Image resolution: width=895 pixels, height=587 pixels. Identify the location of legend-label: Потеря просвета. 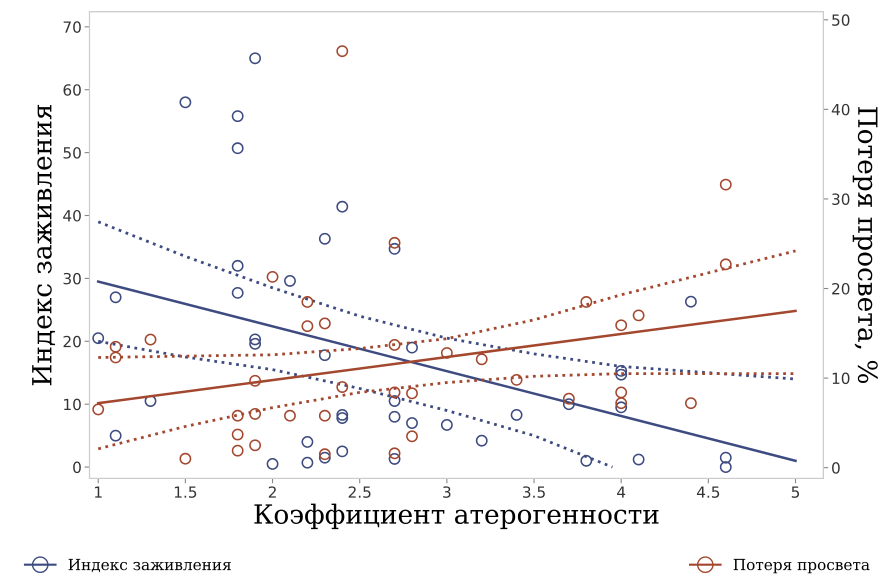
(802, 566).